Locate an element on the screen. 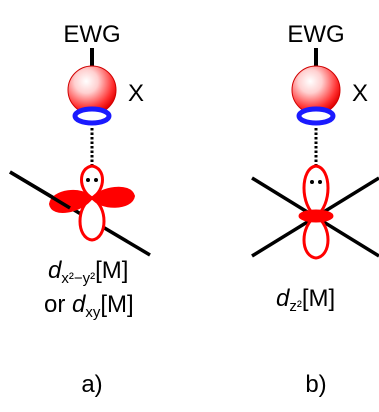 This screenshot has width=379, height=412. x-label-a: X is located at coordinates (136, 93).